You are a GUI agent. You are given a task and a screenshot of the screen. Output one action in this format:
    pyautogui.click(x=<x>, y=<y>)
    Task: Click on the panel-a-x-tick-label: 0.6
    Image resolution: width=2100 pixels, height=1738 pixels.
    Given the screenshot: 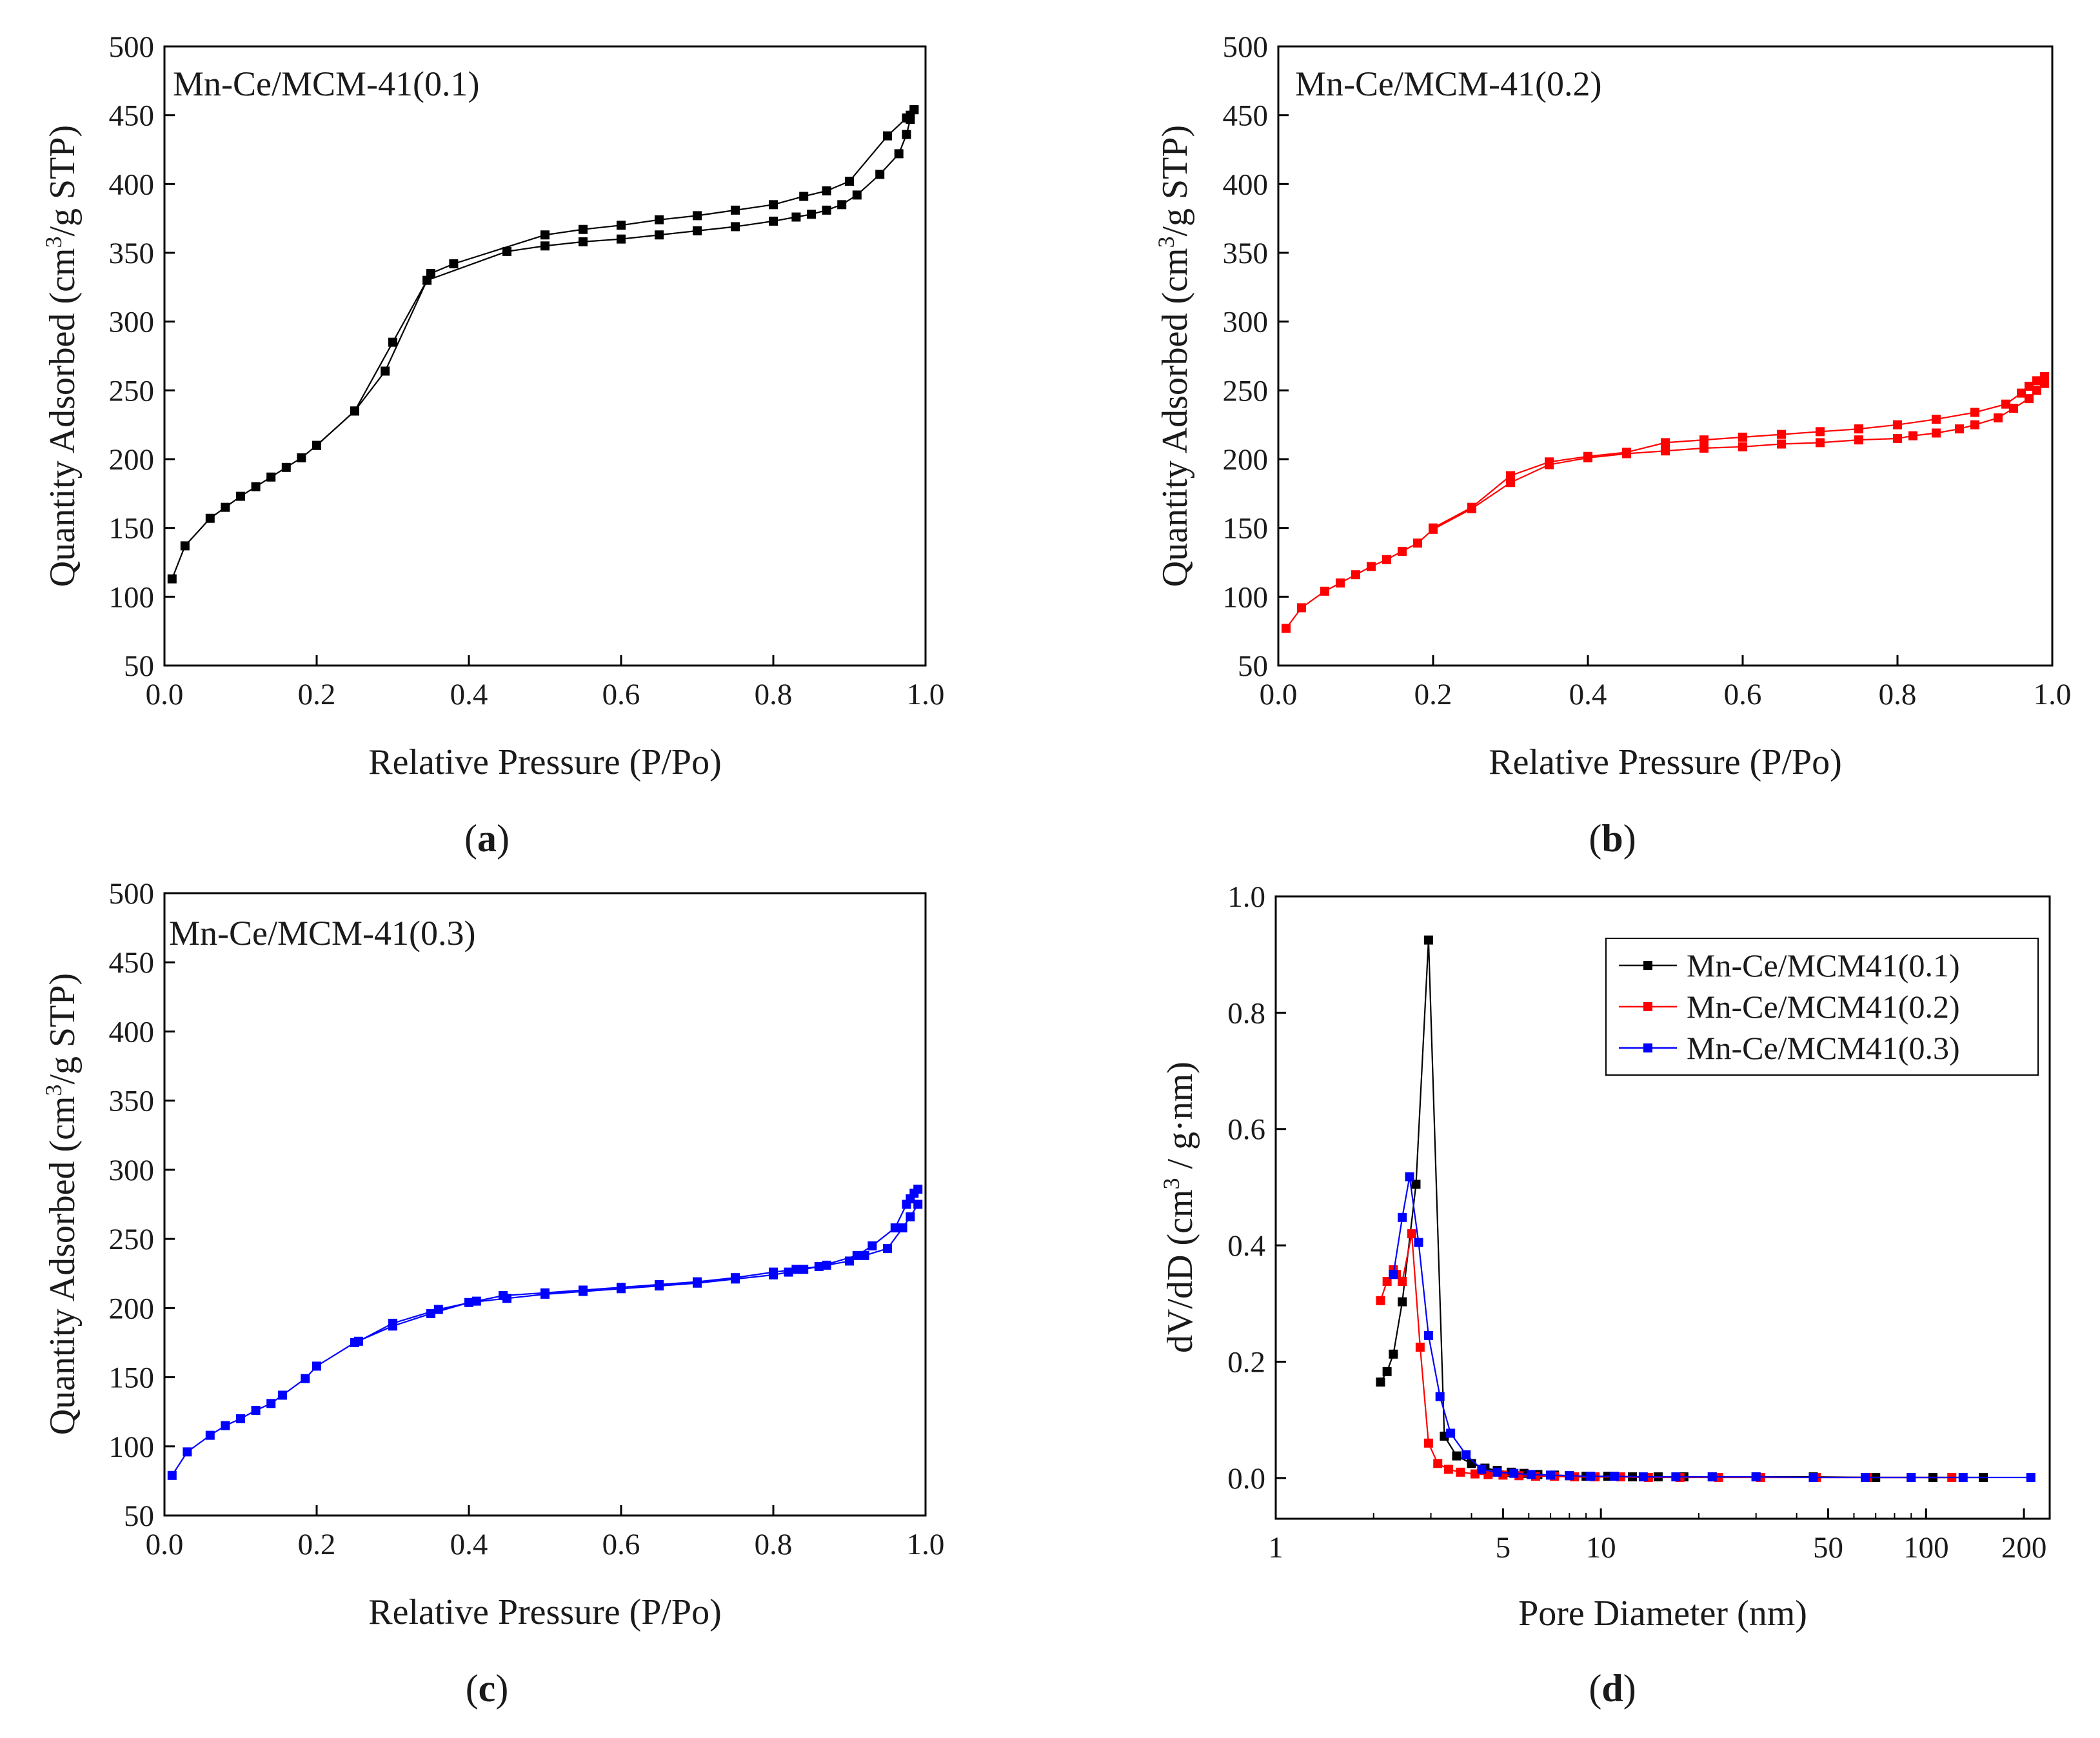 What is the action you would take?
    pyautogui.click(x=621, y=694)
    